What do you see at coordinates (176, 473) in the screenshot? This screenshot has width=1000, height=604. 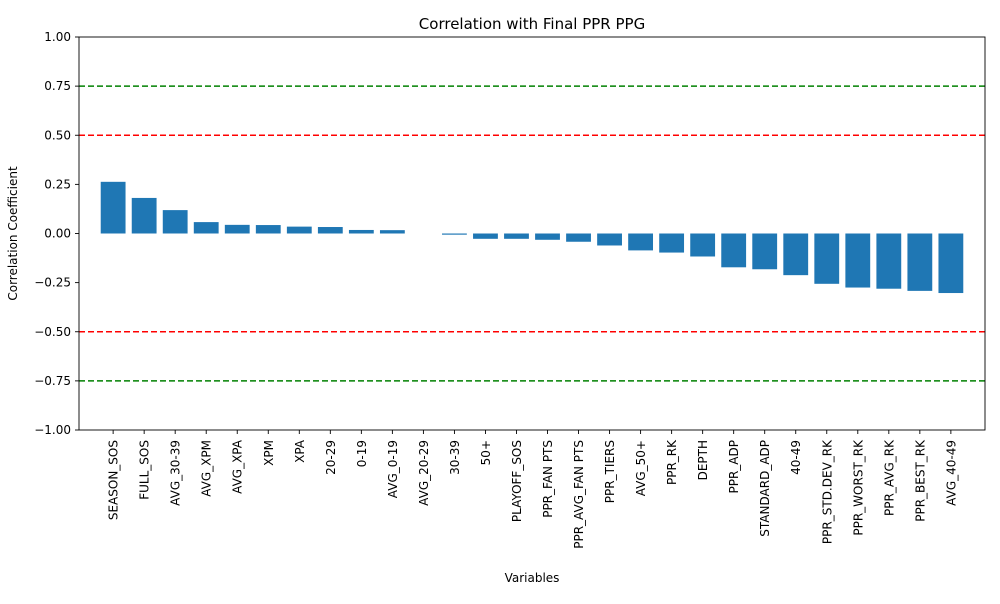 I see `x-tick-label: AVG_30-39` at bounding box center [176, 473].